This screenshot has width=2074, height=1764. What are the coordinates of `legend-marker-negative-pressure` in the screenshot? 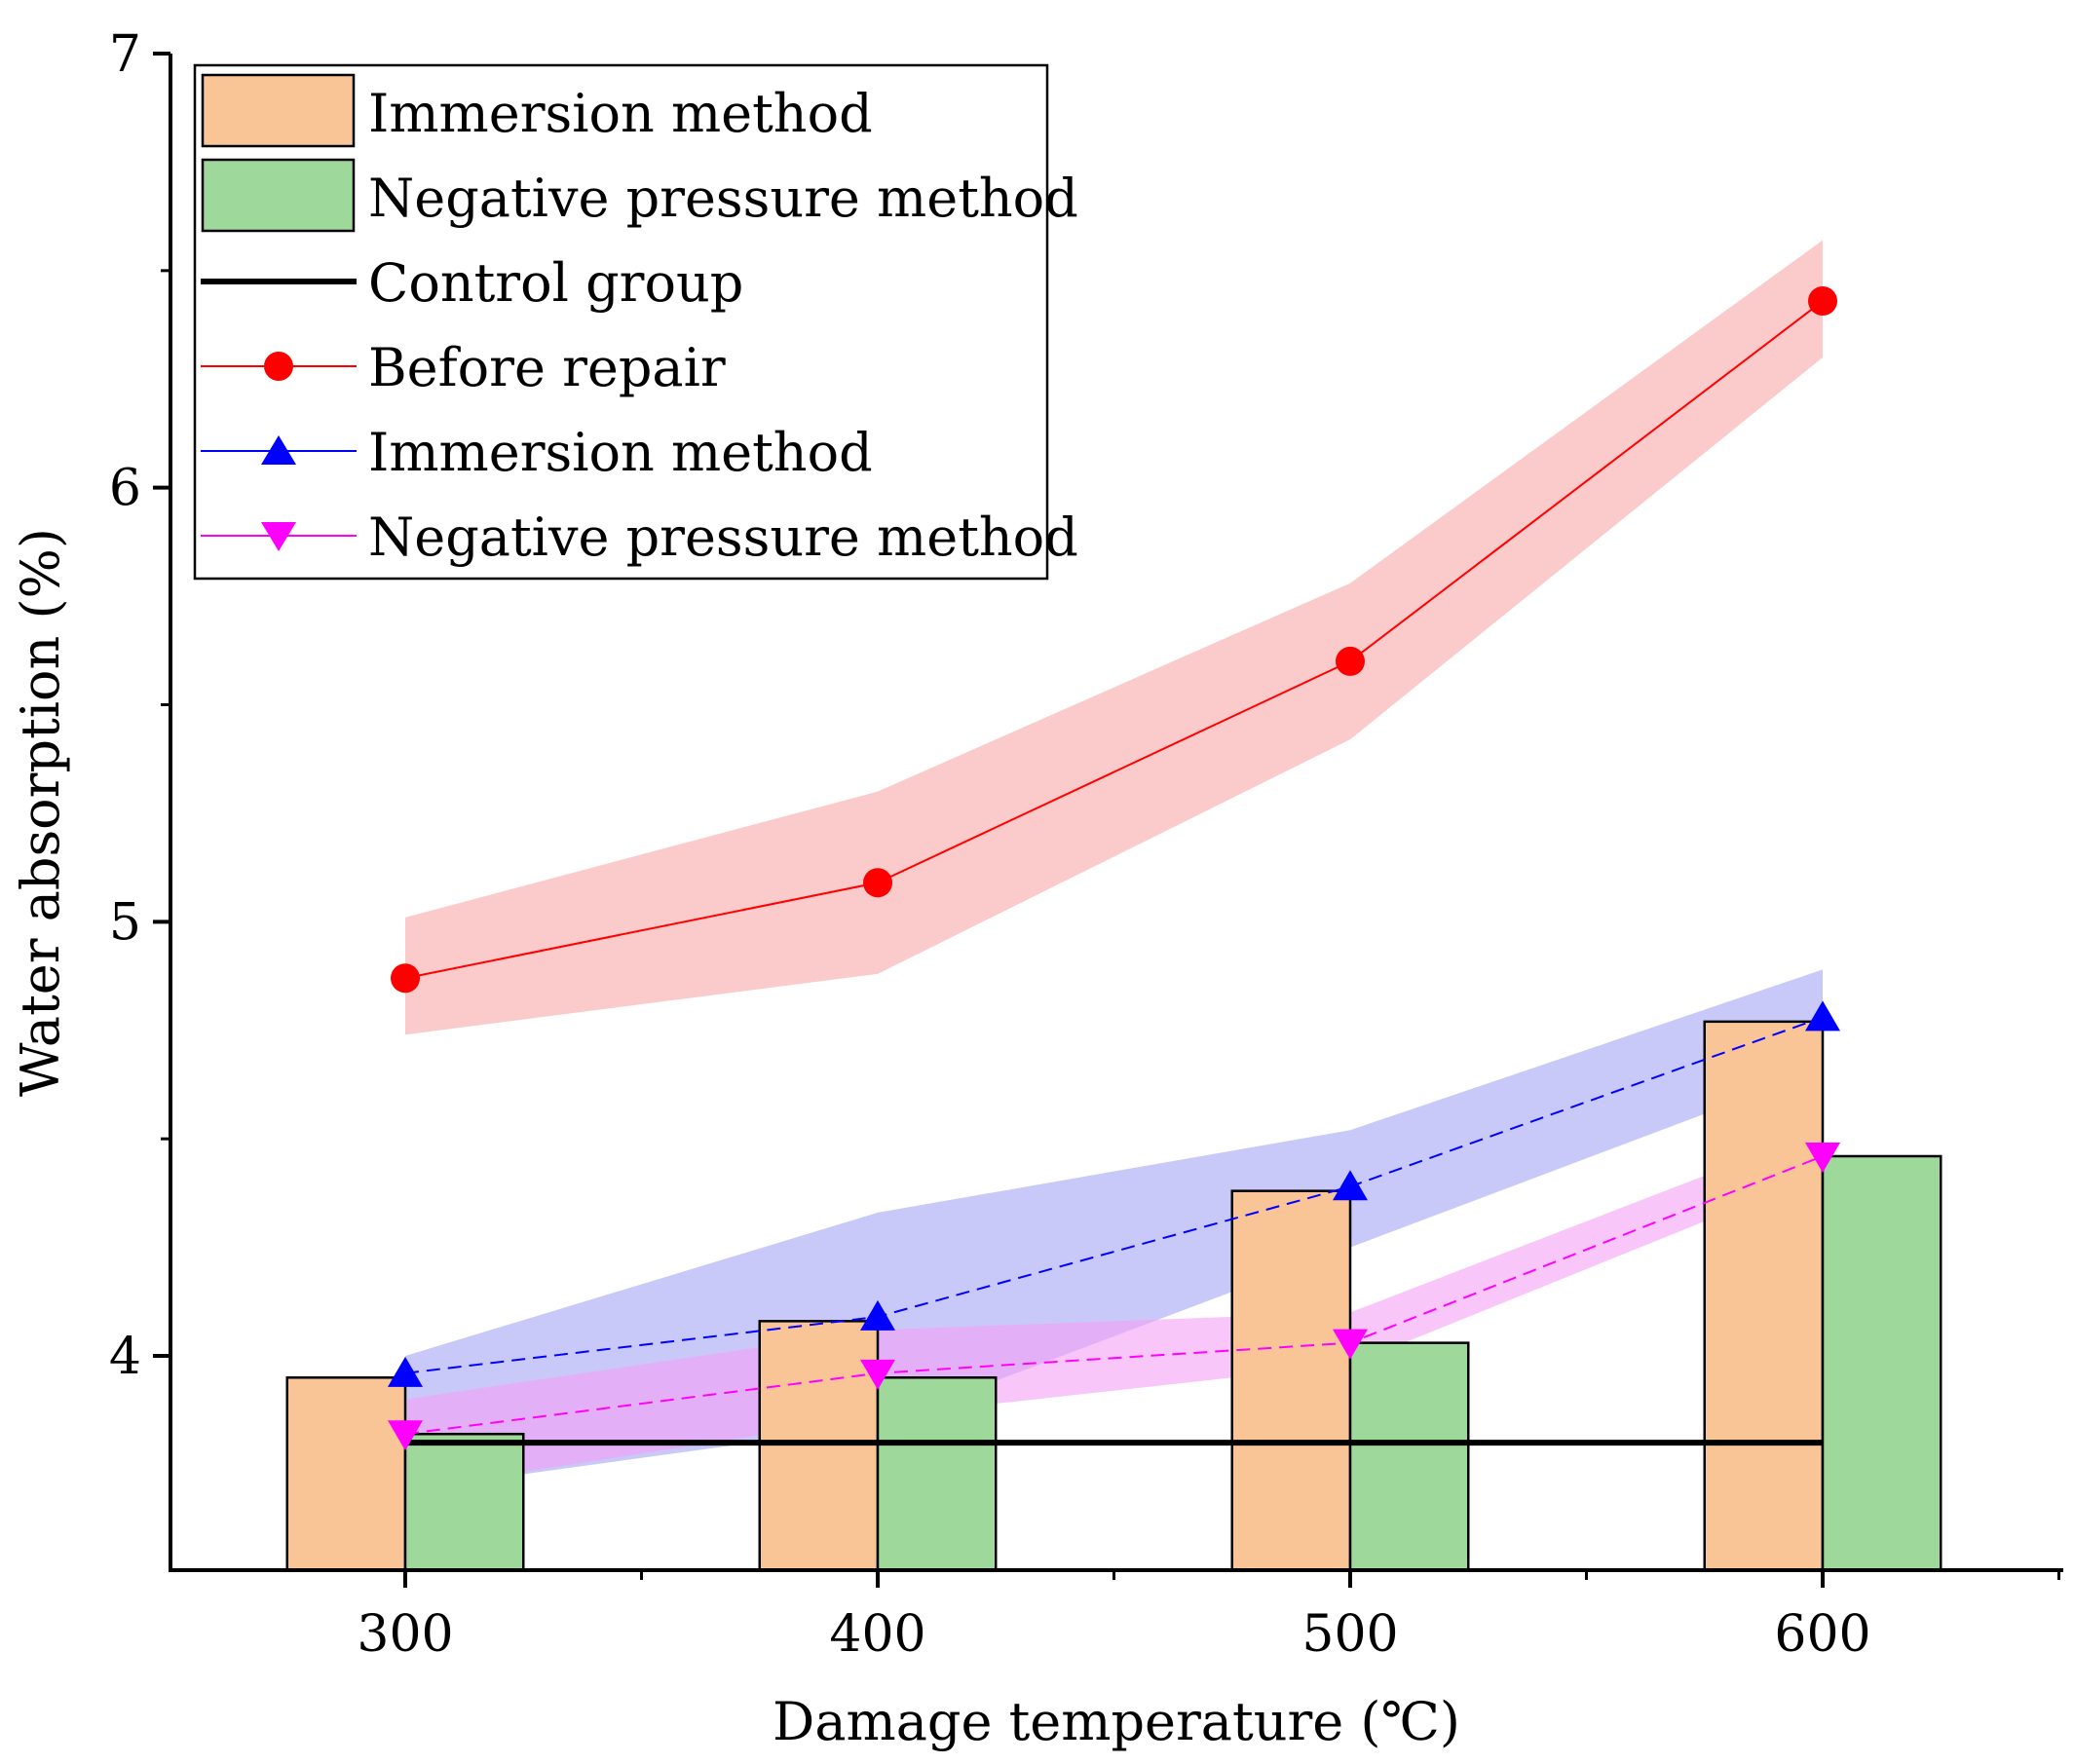 It's located at (278, 536).